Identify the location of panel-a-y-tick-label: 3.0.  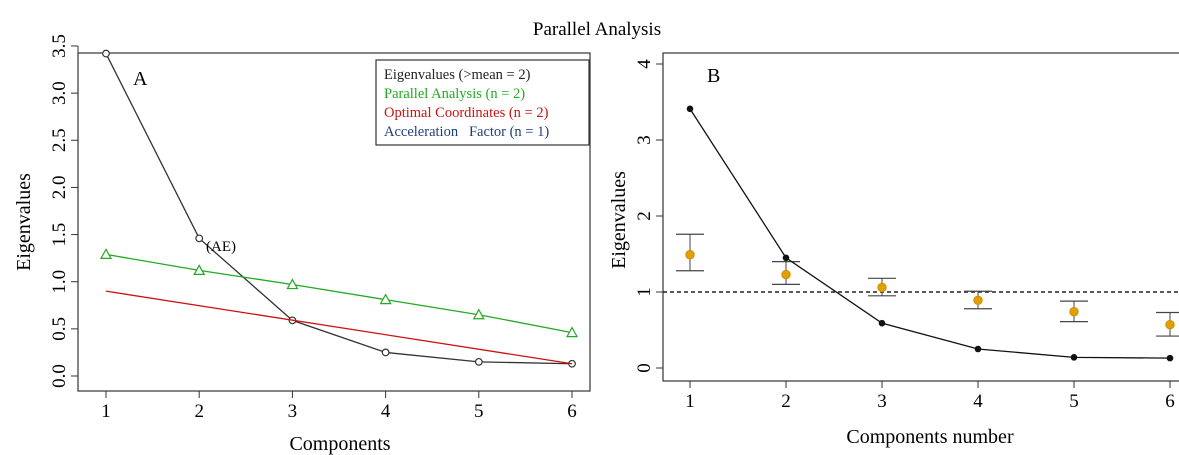
(59, 93).